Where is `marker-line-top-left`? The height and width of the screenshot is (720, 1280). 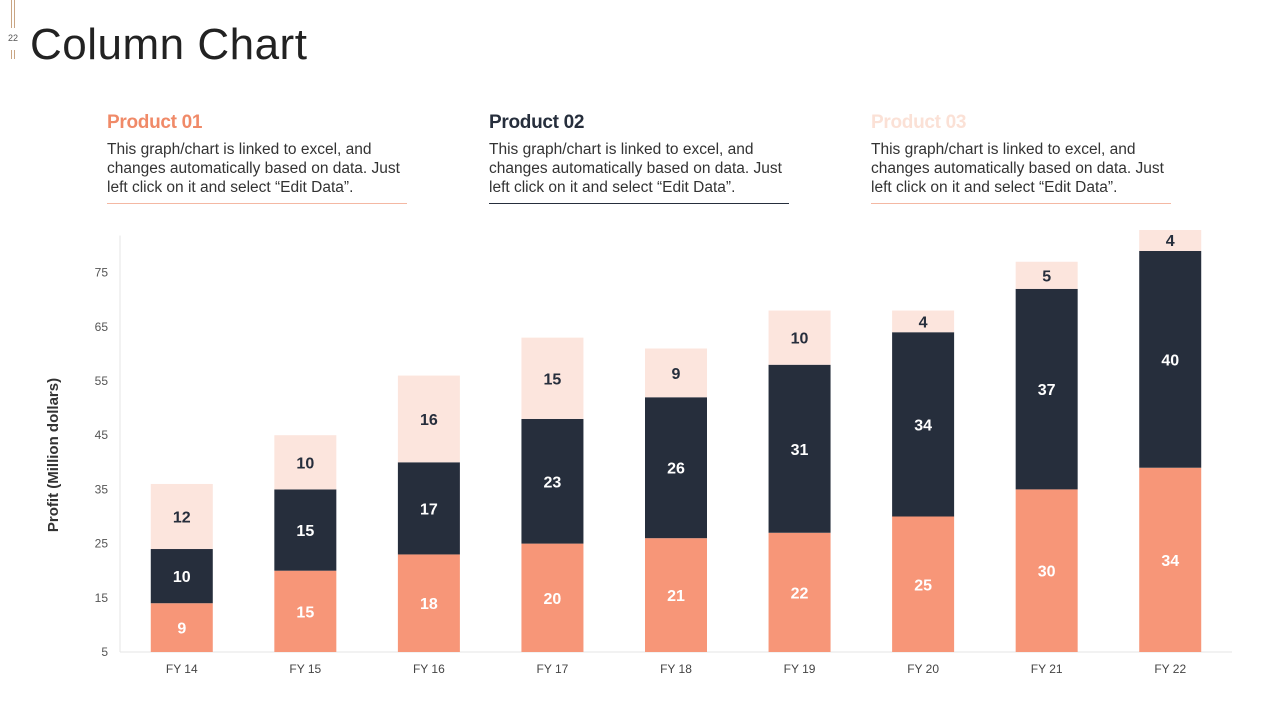
marker-line-top-left is located at coordinates (11, 14).